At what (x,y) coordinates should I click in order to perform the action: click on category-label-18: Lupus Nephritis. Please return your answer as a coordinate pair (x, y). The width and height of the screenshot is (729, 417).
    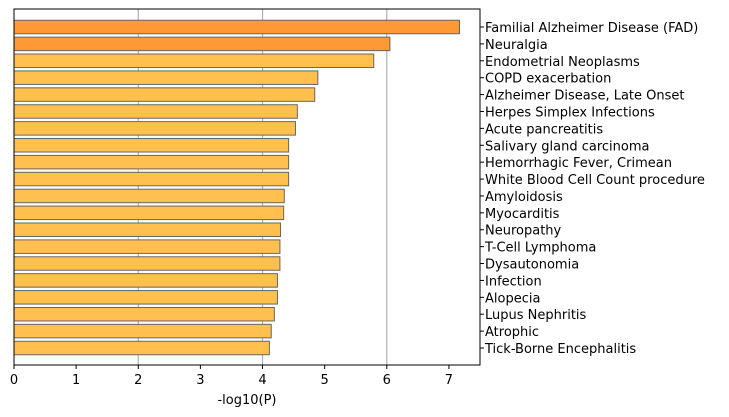
    Looking at the image, I should click on (536, 315).